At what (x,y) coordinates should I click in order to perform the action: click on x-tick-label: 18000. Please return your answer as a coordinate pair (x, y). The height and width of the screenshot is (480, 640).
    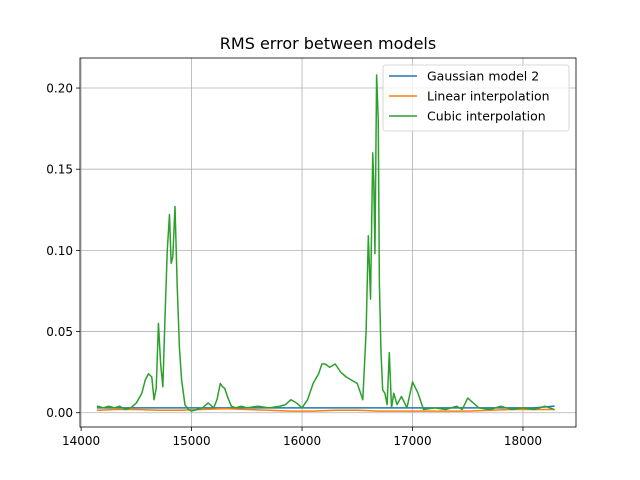
    Looking at the image, I should click on (523, 441).